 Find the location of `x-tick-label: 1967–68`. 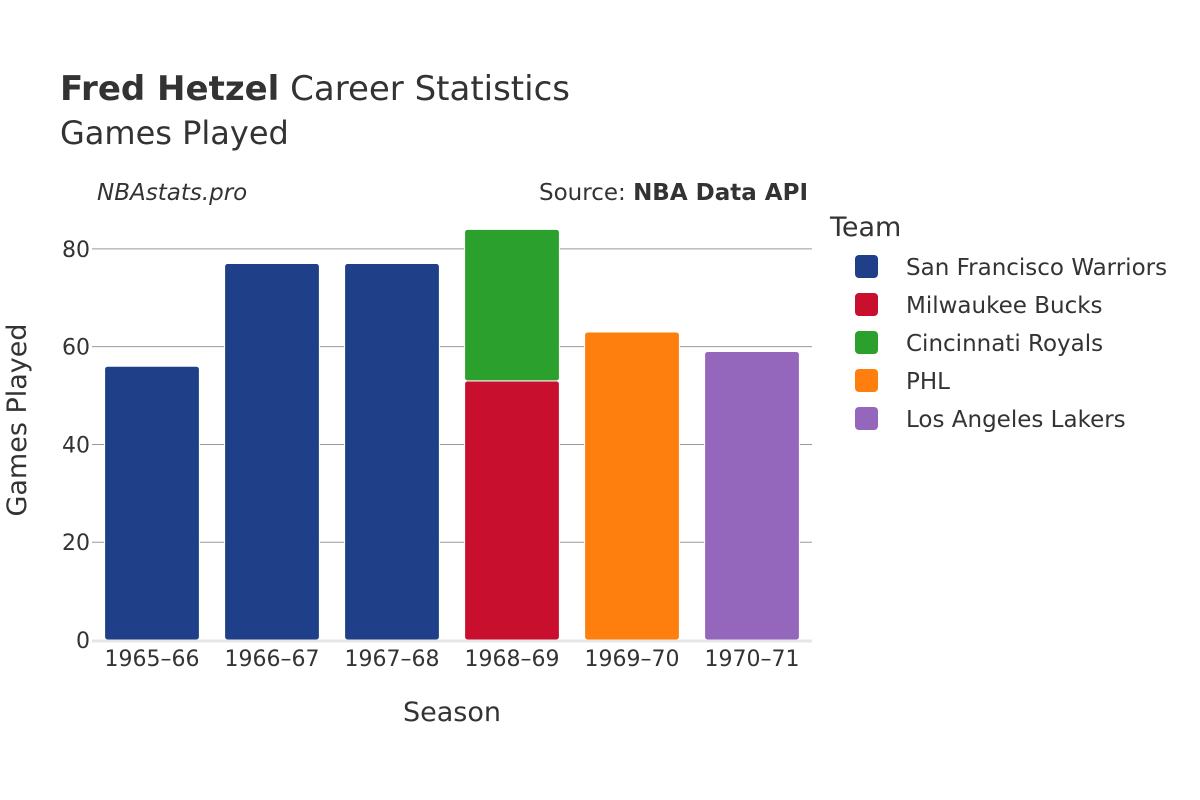

x-tick-label: 1967–68 is located at coordinates (392, 659).